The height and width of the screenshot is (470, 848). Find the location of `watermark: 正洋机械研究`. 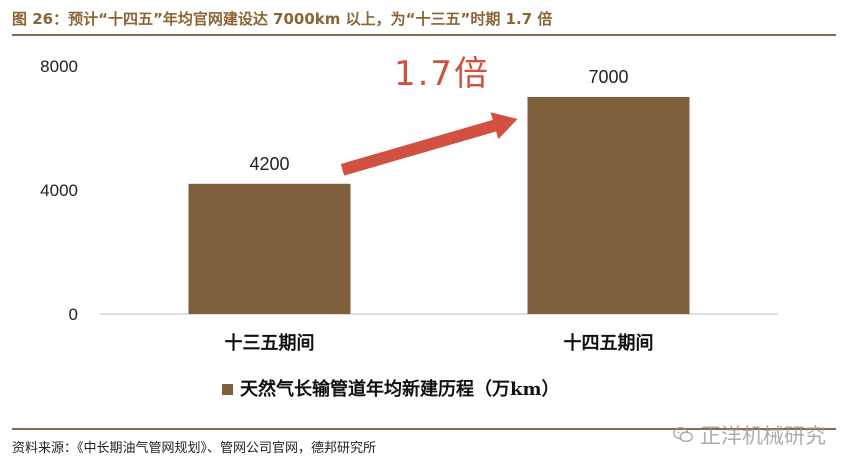

watermark: 正洋机械研究 is located at coordinates (749, 435).